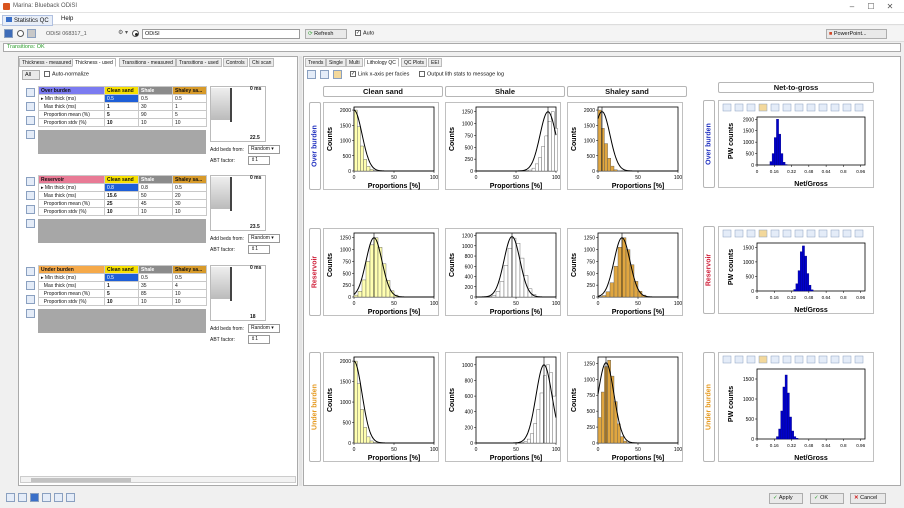  Describe the element at coordinates (135, 33) in the screenshot. I see `radio-selected` at that location.